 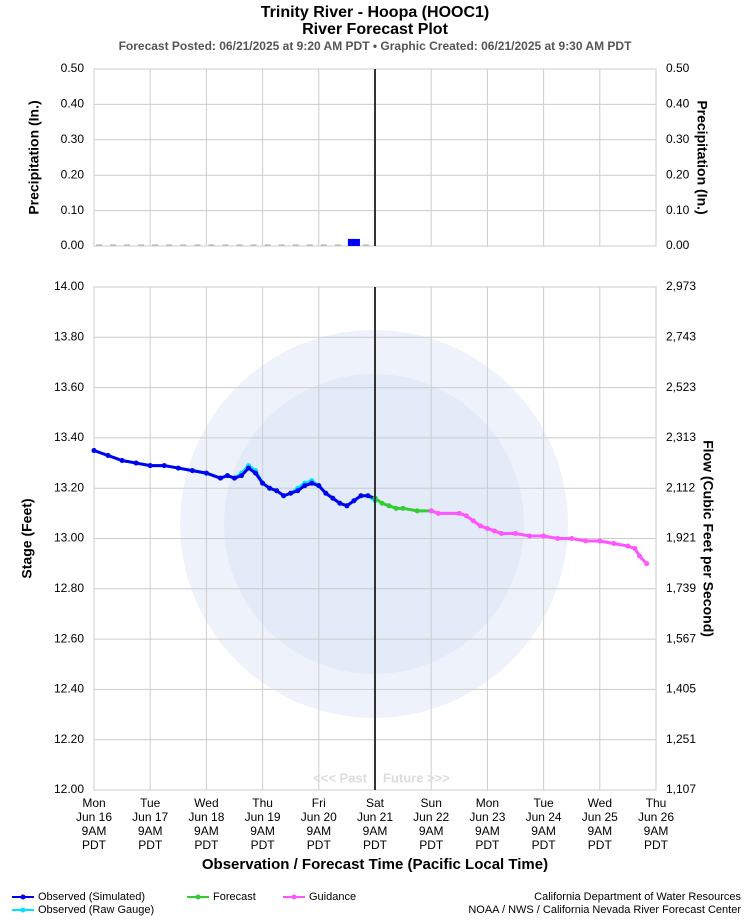 I want to click on y-tick-label: 0.50, so click(x=73, y=68).